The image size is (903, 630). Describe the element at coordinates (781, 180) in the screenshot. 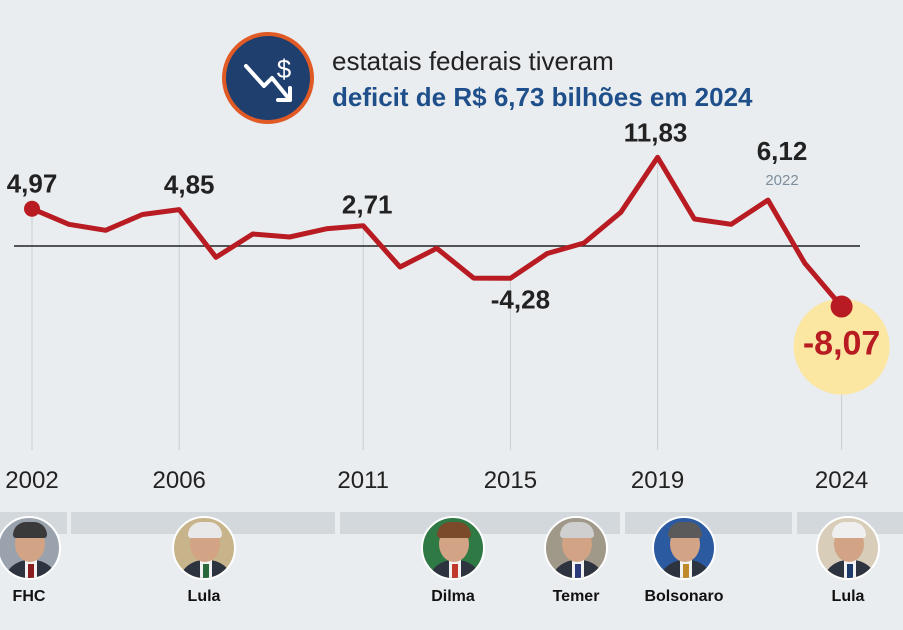

I see `data-sublabel: 2022` at that location.